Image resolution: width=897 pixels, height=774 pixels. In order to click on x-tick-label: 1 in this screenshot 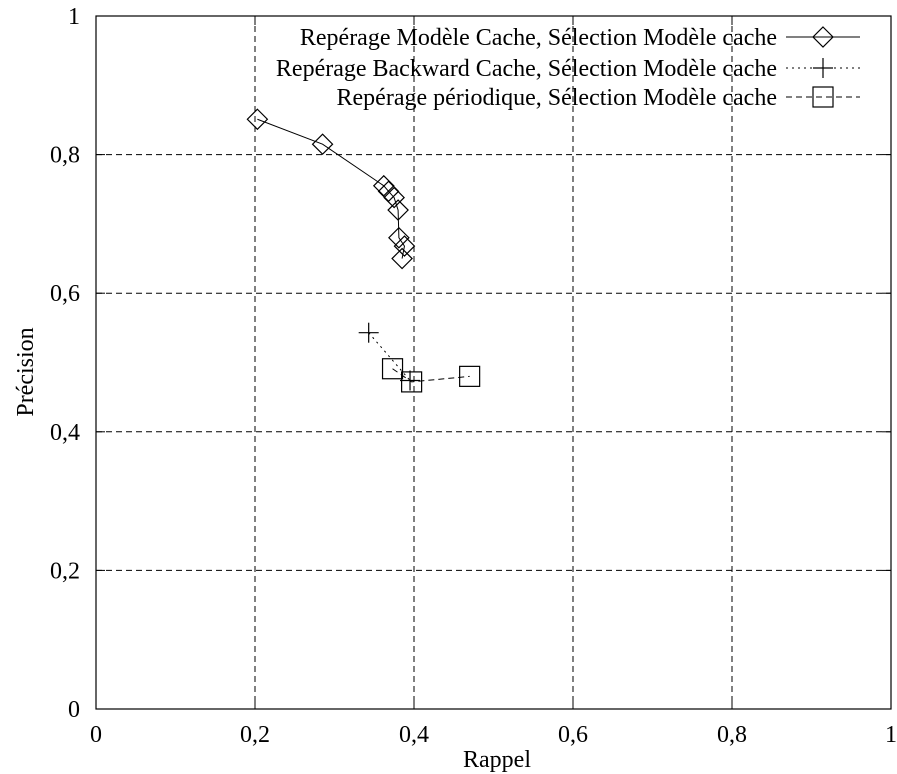, I will do `click(891, 735)`.